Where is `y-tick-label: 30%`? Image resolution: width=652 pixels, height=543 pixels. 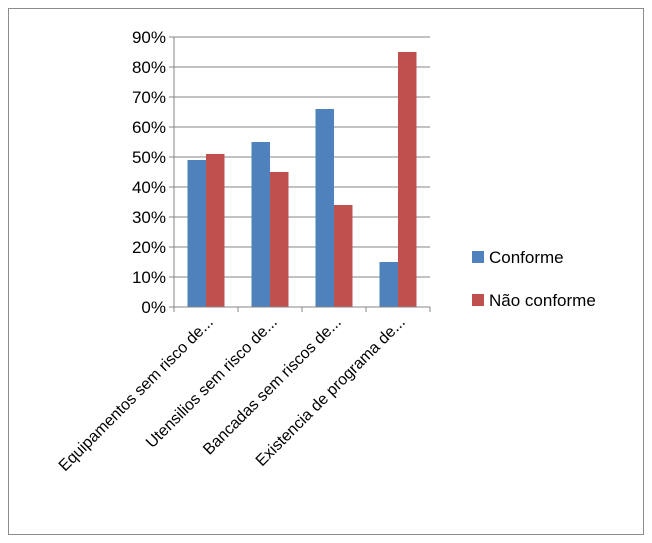
y-tick-label: 30% is located at coordinates (149, 217).